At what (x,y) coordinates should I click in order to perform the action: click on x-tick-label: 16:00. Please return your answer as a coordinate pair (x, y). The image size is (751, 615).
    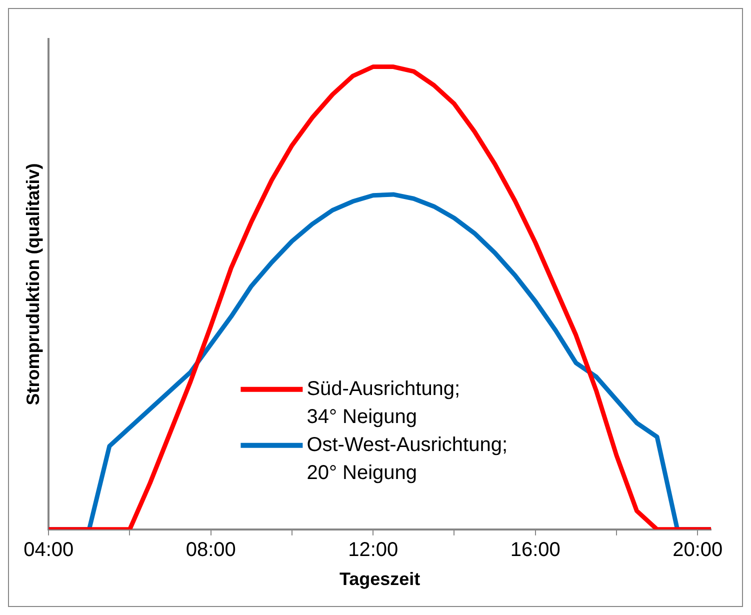
    Looking at the image, I should click on (535, 549).